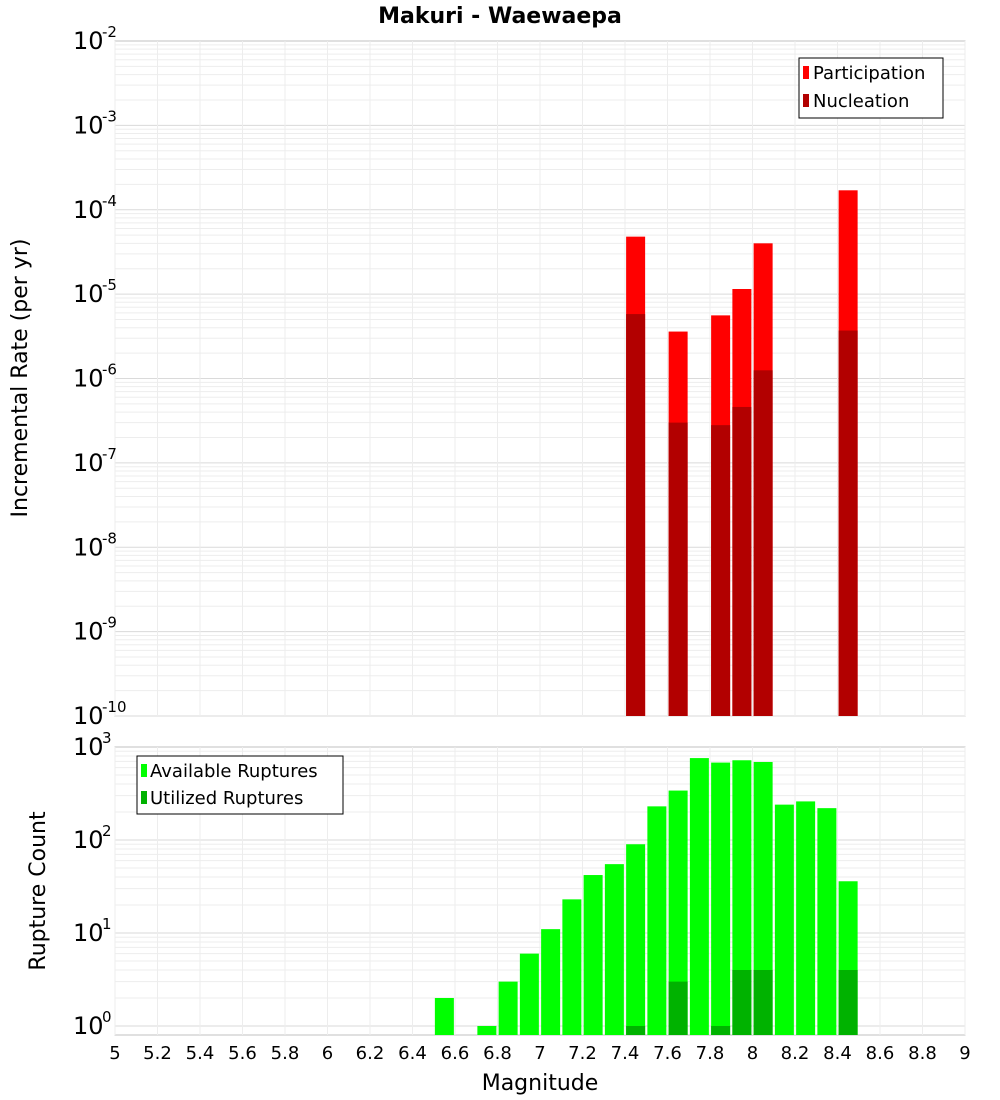 The width and height of the screenshot is (1000, 1100). Describe the element at coordinates (95, 630) in the screenshot. I see `top-y-tick-label: 10⁻⁹` at that location.